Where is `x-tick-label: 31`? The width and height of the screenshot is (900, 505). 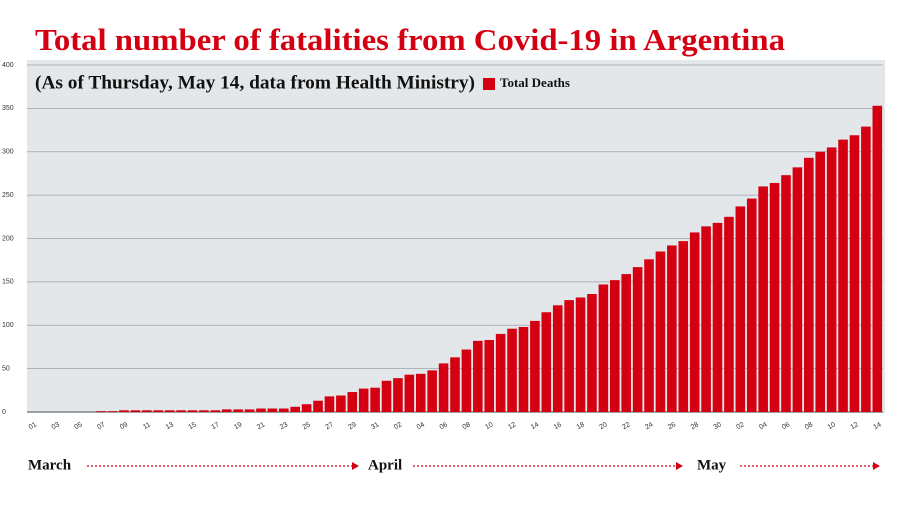 x-tick-label: 31 is located at coordinates (375, 426).